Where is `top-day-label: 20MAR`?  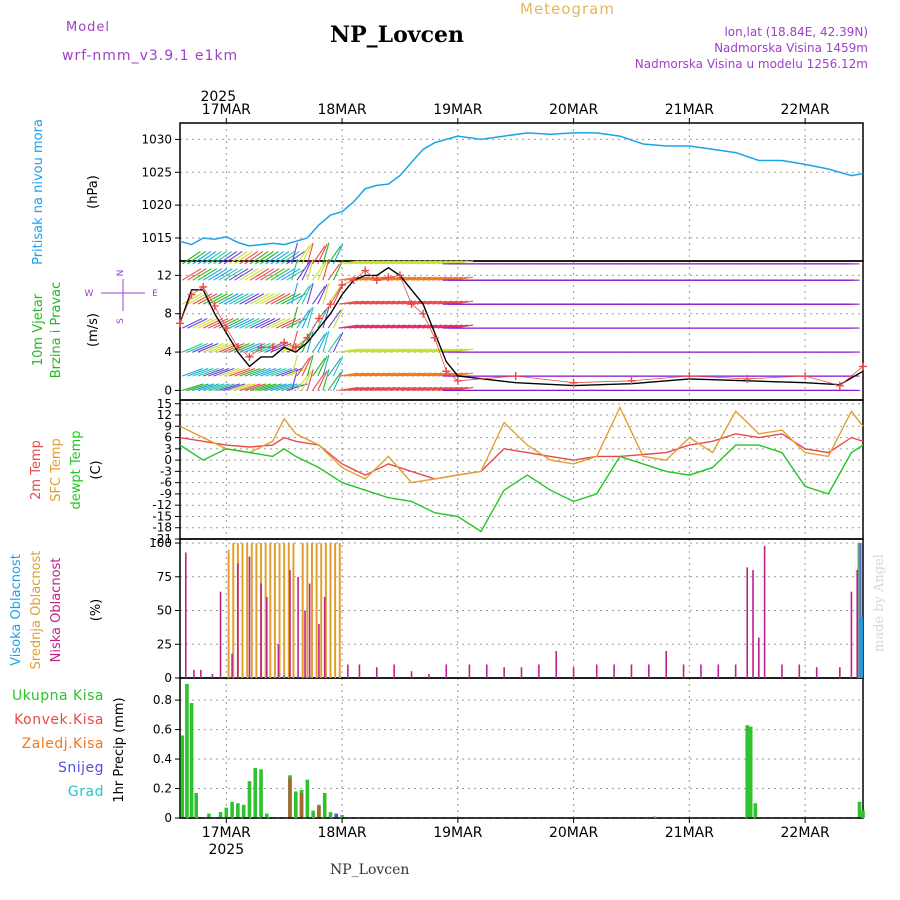 top-day-label: 20MAR is located at coordinates (573, 110).